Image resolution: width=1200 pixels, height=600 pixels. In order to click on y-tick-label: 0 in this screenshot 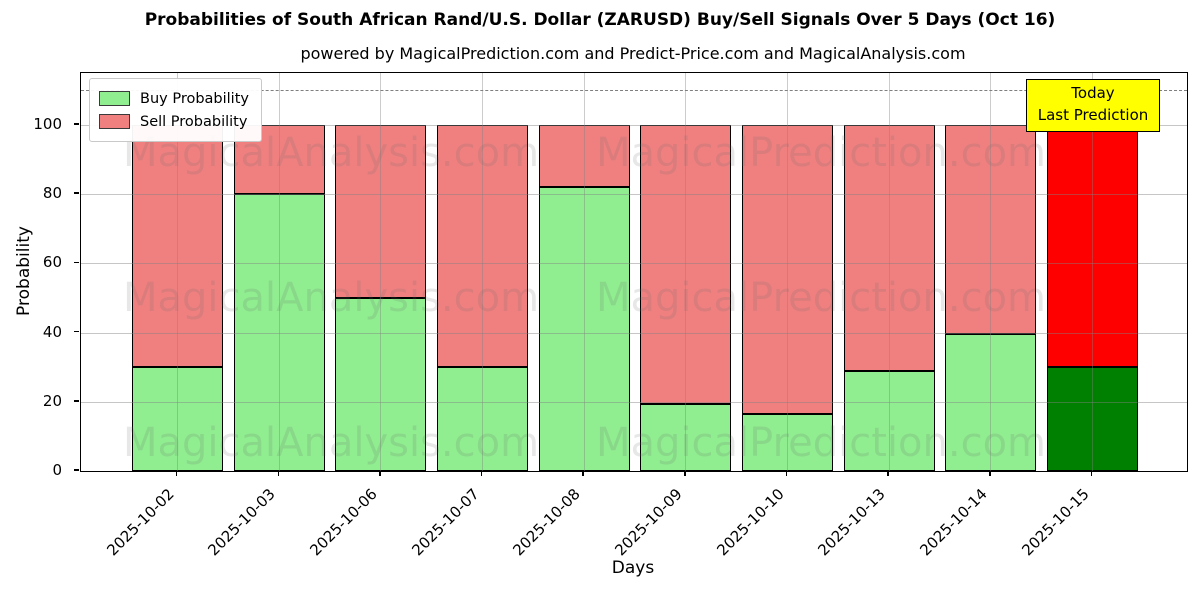, I will do `click(57, 470)`.